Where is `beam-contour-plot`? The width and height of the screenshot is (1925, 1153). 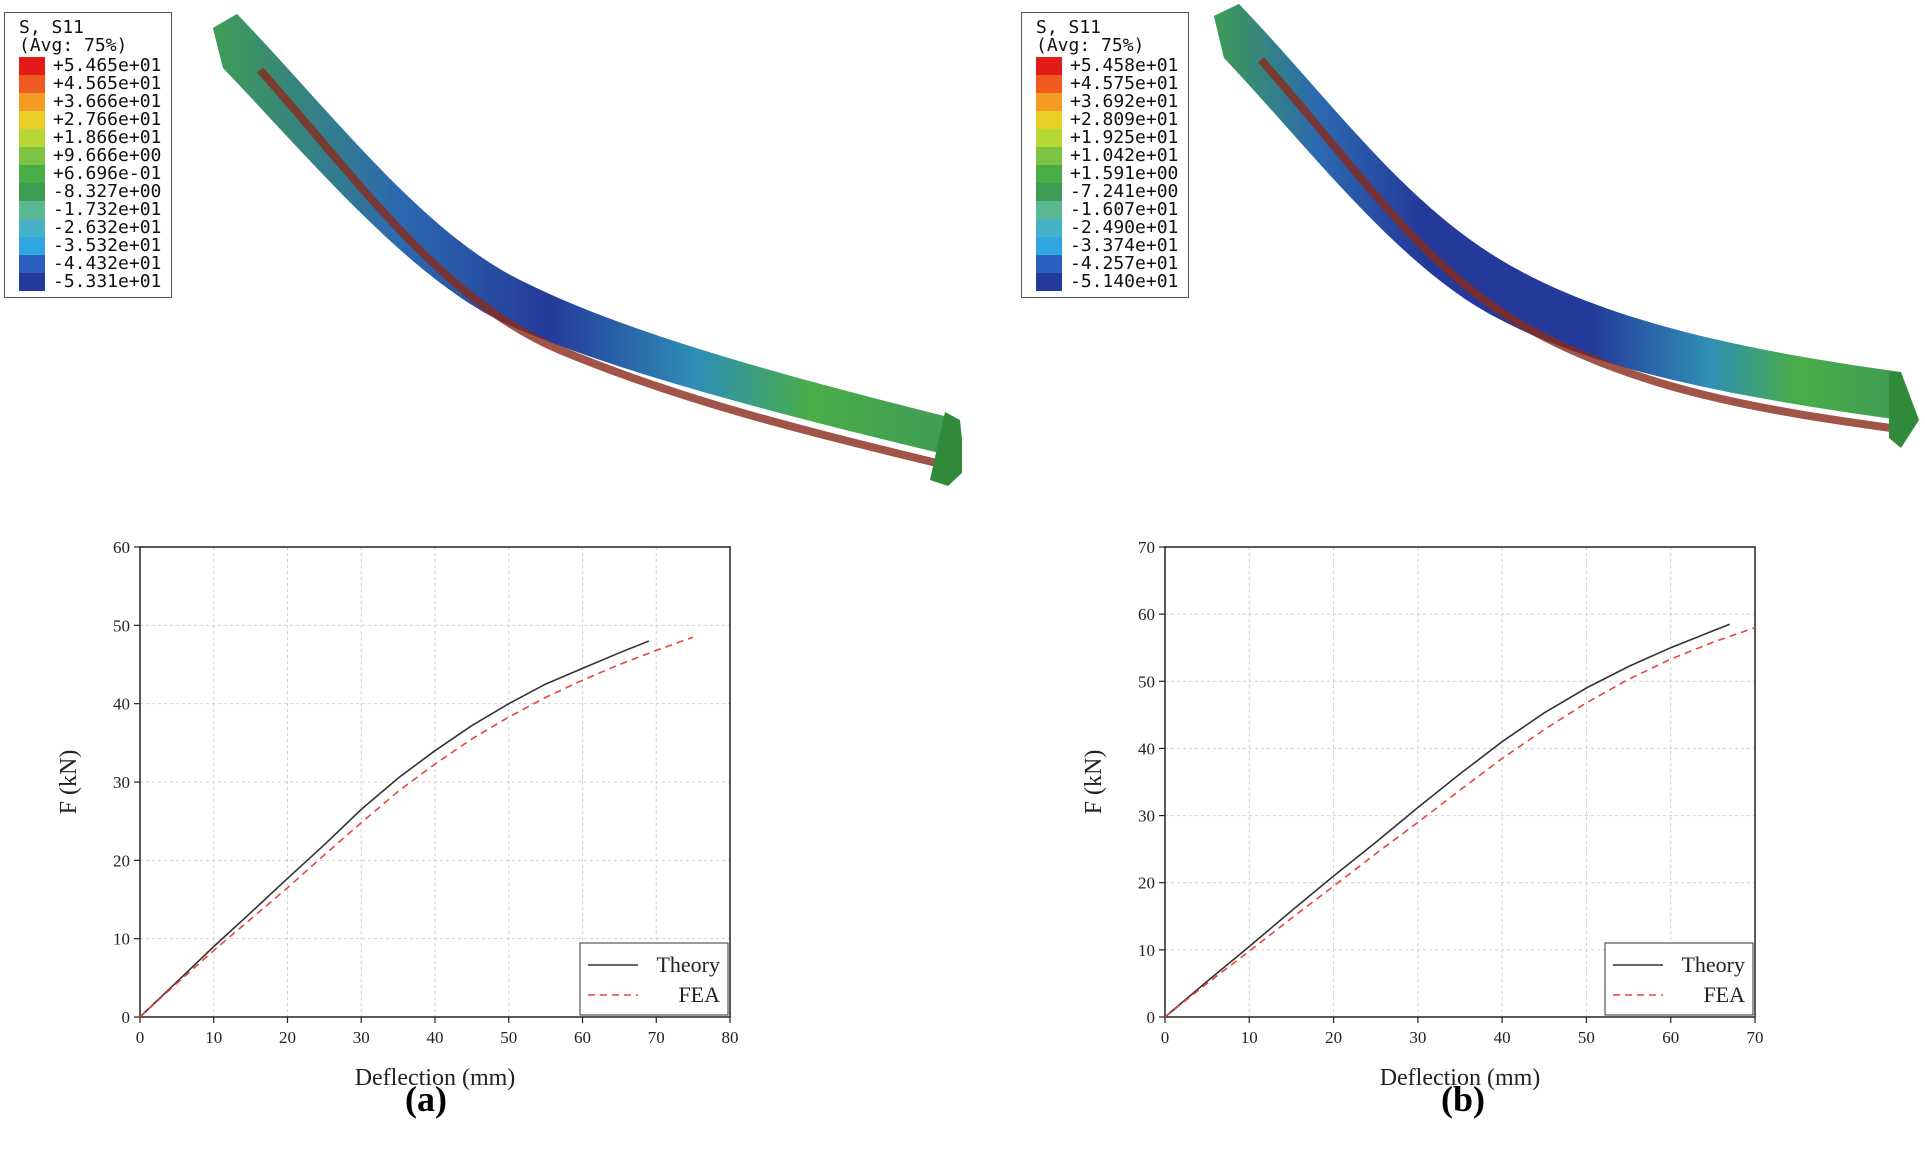
beam-contour-plot is located at coordinates (1566, 226).